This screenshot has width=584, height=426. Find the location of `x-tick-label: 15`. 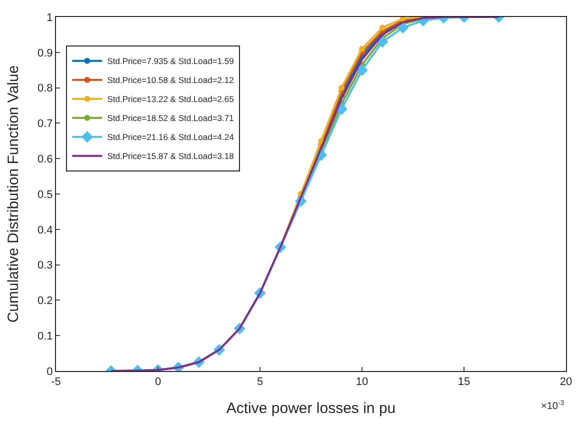

x-tick-label: 15 is located at coordinates (464, 382).